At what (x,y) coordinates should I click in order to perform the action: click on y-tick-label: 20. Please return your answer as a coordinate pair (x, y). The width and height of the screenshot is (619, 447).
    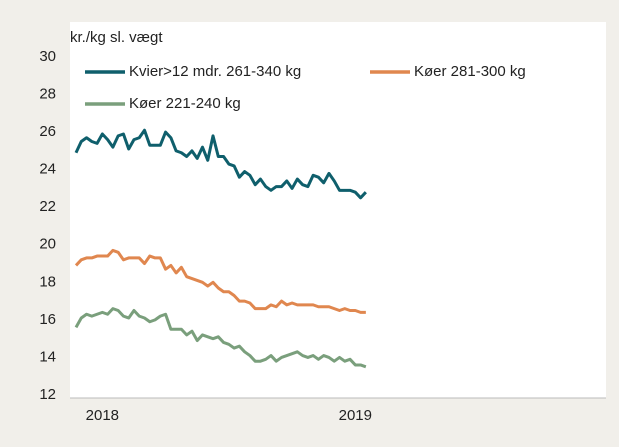
    Looking at the image, I should click on (47, 244).